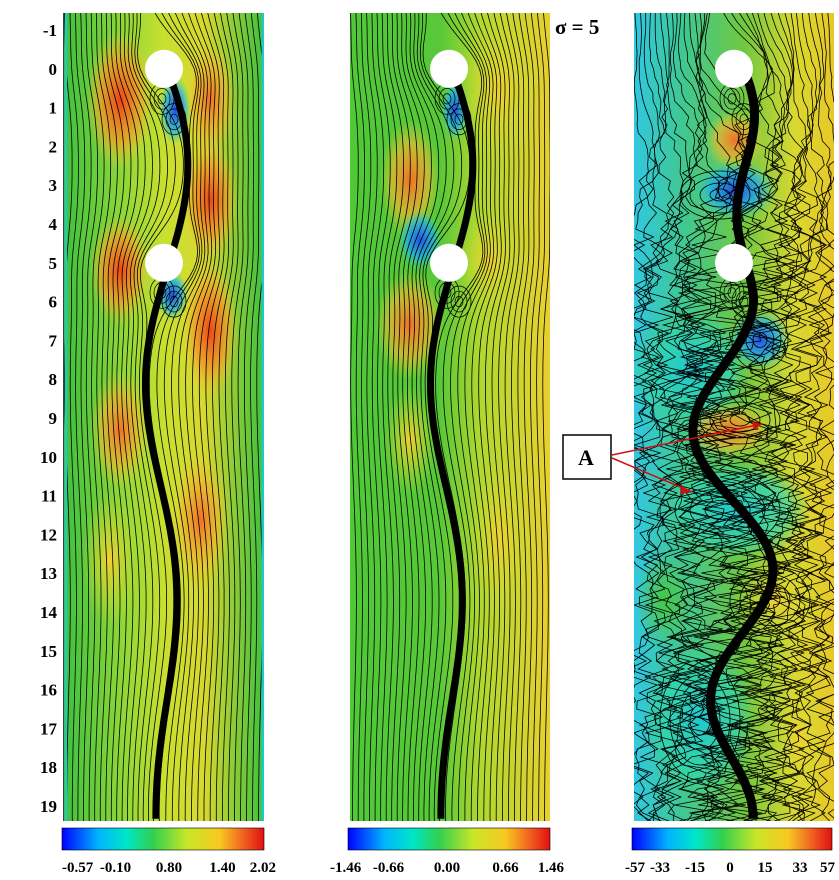  I want to click on wake-centerline, so click(167, 443).